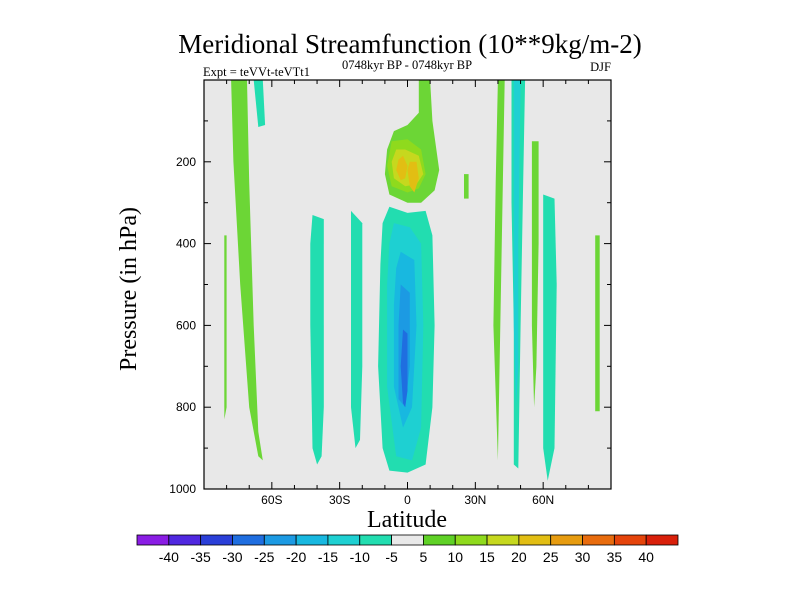 This screenshot has width=800, height=600. I want to click on x-tick-label: 60N, so click(543, 500).